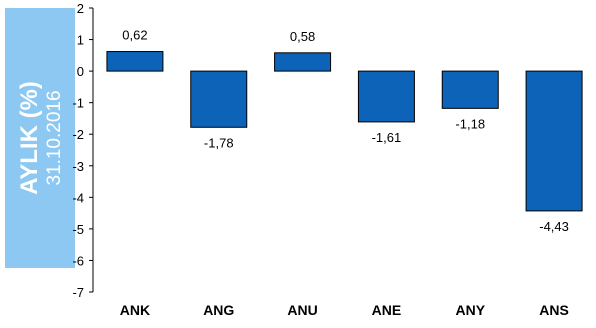 The height and width of the screenshot is (328, 596). What do you see at coordinates (470, 310) in the screenshot?
I see `x-tick-label: ANY` at bounding box center [470, 310].